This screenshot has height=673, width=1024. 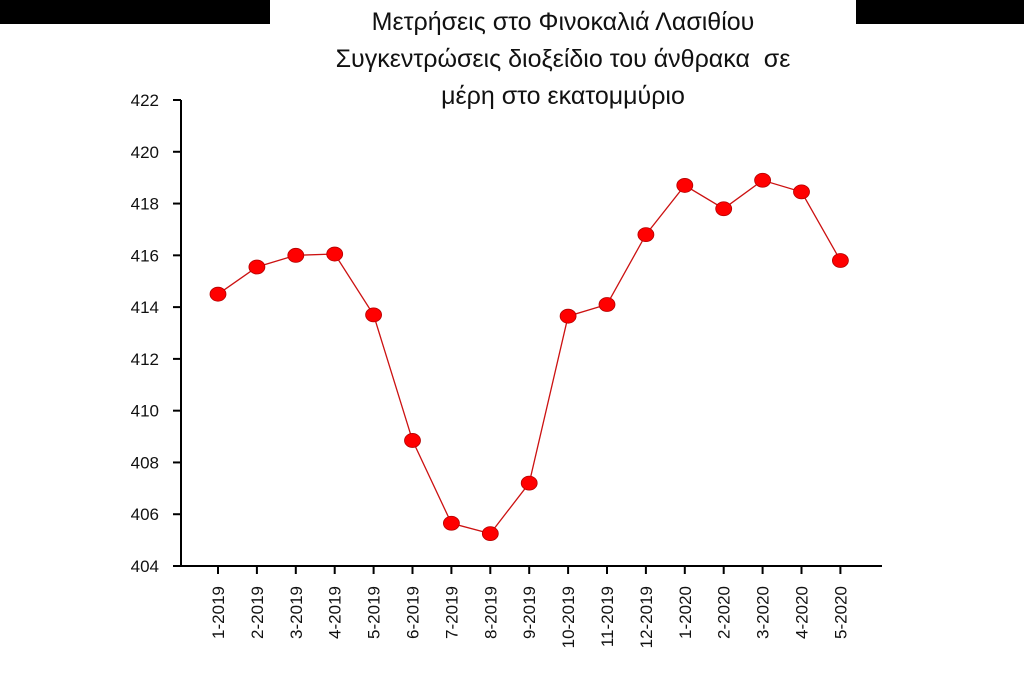 What do you see at coordinates (724, 612) in the screenshot?
I see `x-tick-label: 2-2020` at bounding box center [724, 612].